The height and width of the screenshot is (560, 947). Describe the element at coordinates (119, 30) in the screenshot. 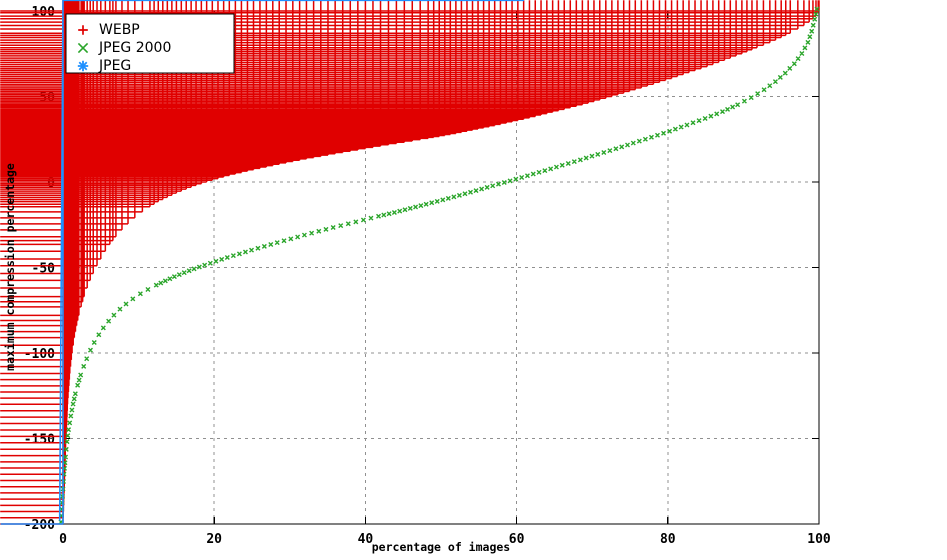

I see `legend-label-webp: WEBP` at that location.